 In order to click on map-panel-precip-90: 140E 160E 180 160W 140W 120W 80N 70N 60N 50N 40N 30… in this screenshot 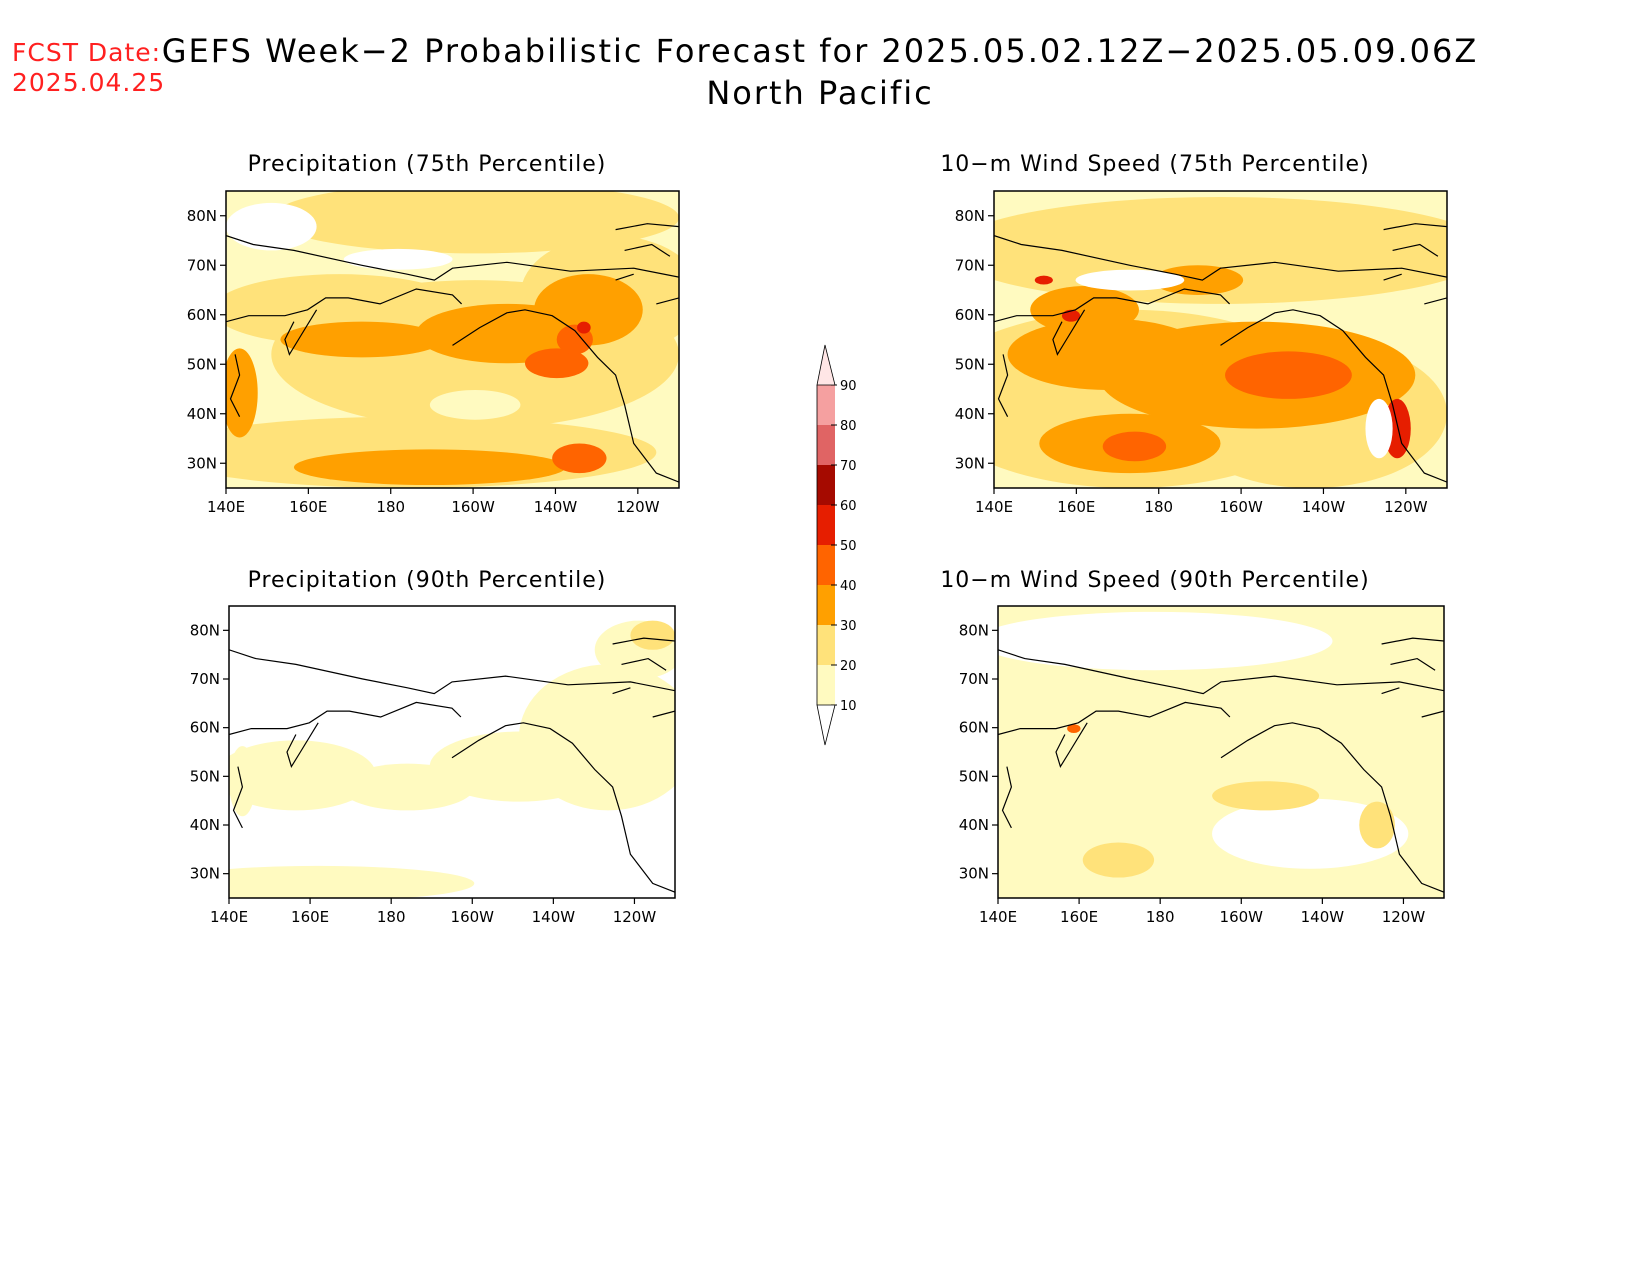, I will do `click(433, 765)`.